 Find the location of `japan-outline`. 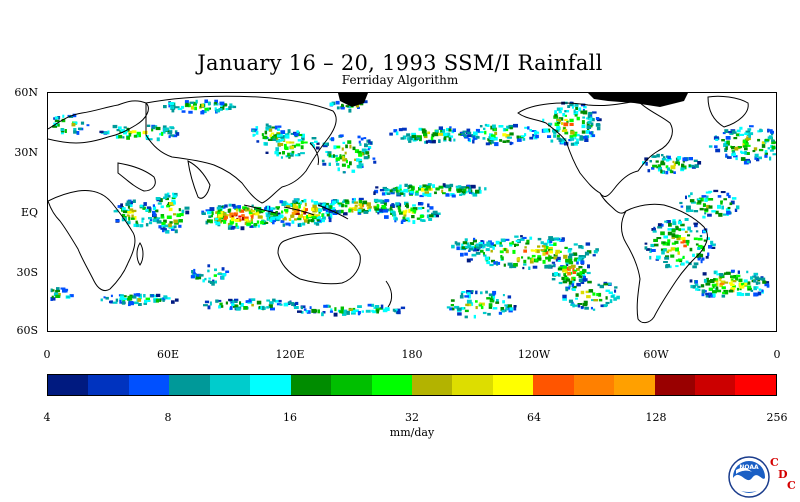

japan-outline is located at coordinates (314, 154).